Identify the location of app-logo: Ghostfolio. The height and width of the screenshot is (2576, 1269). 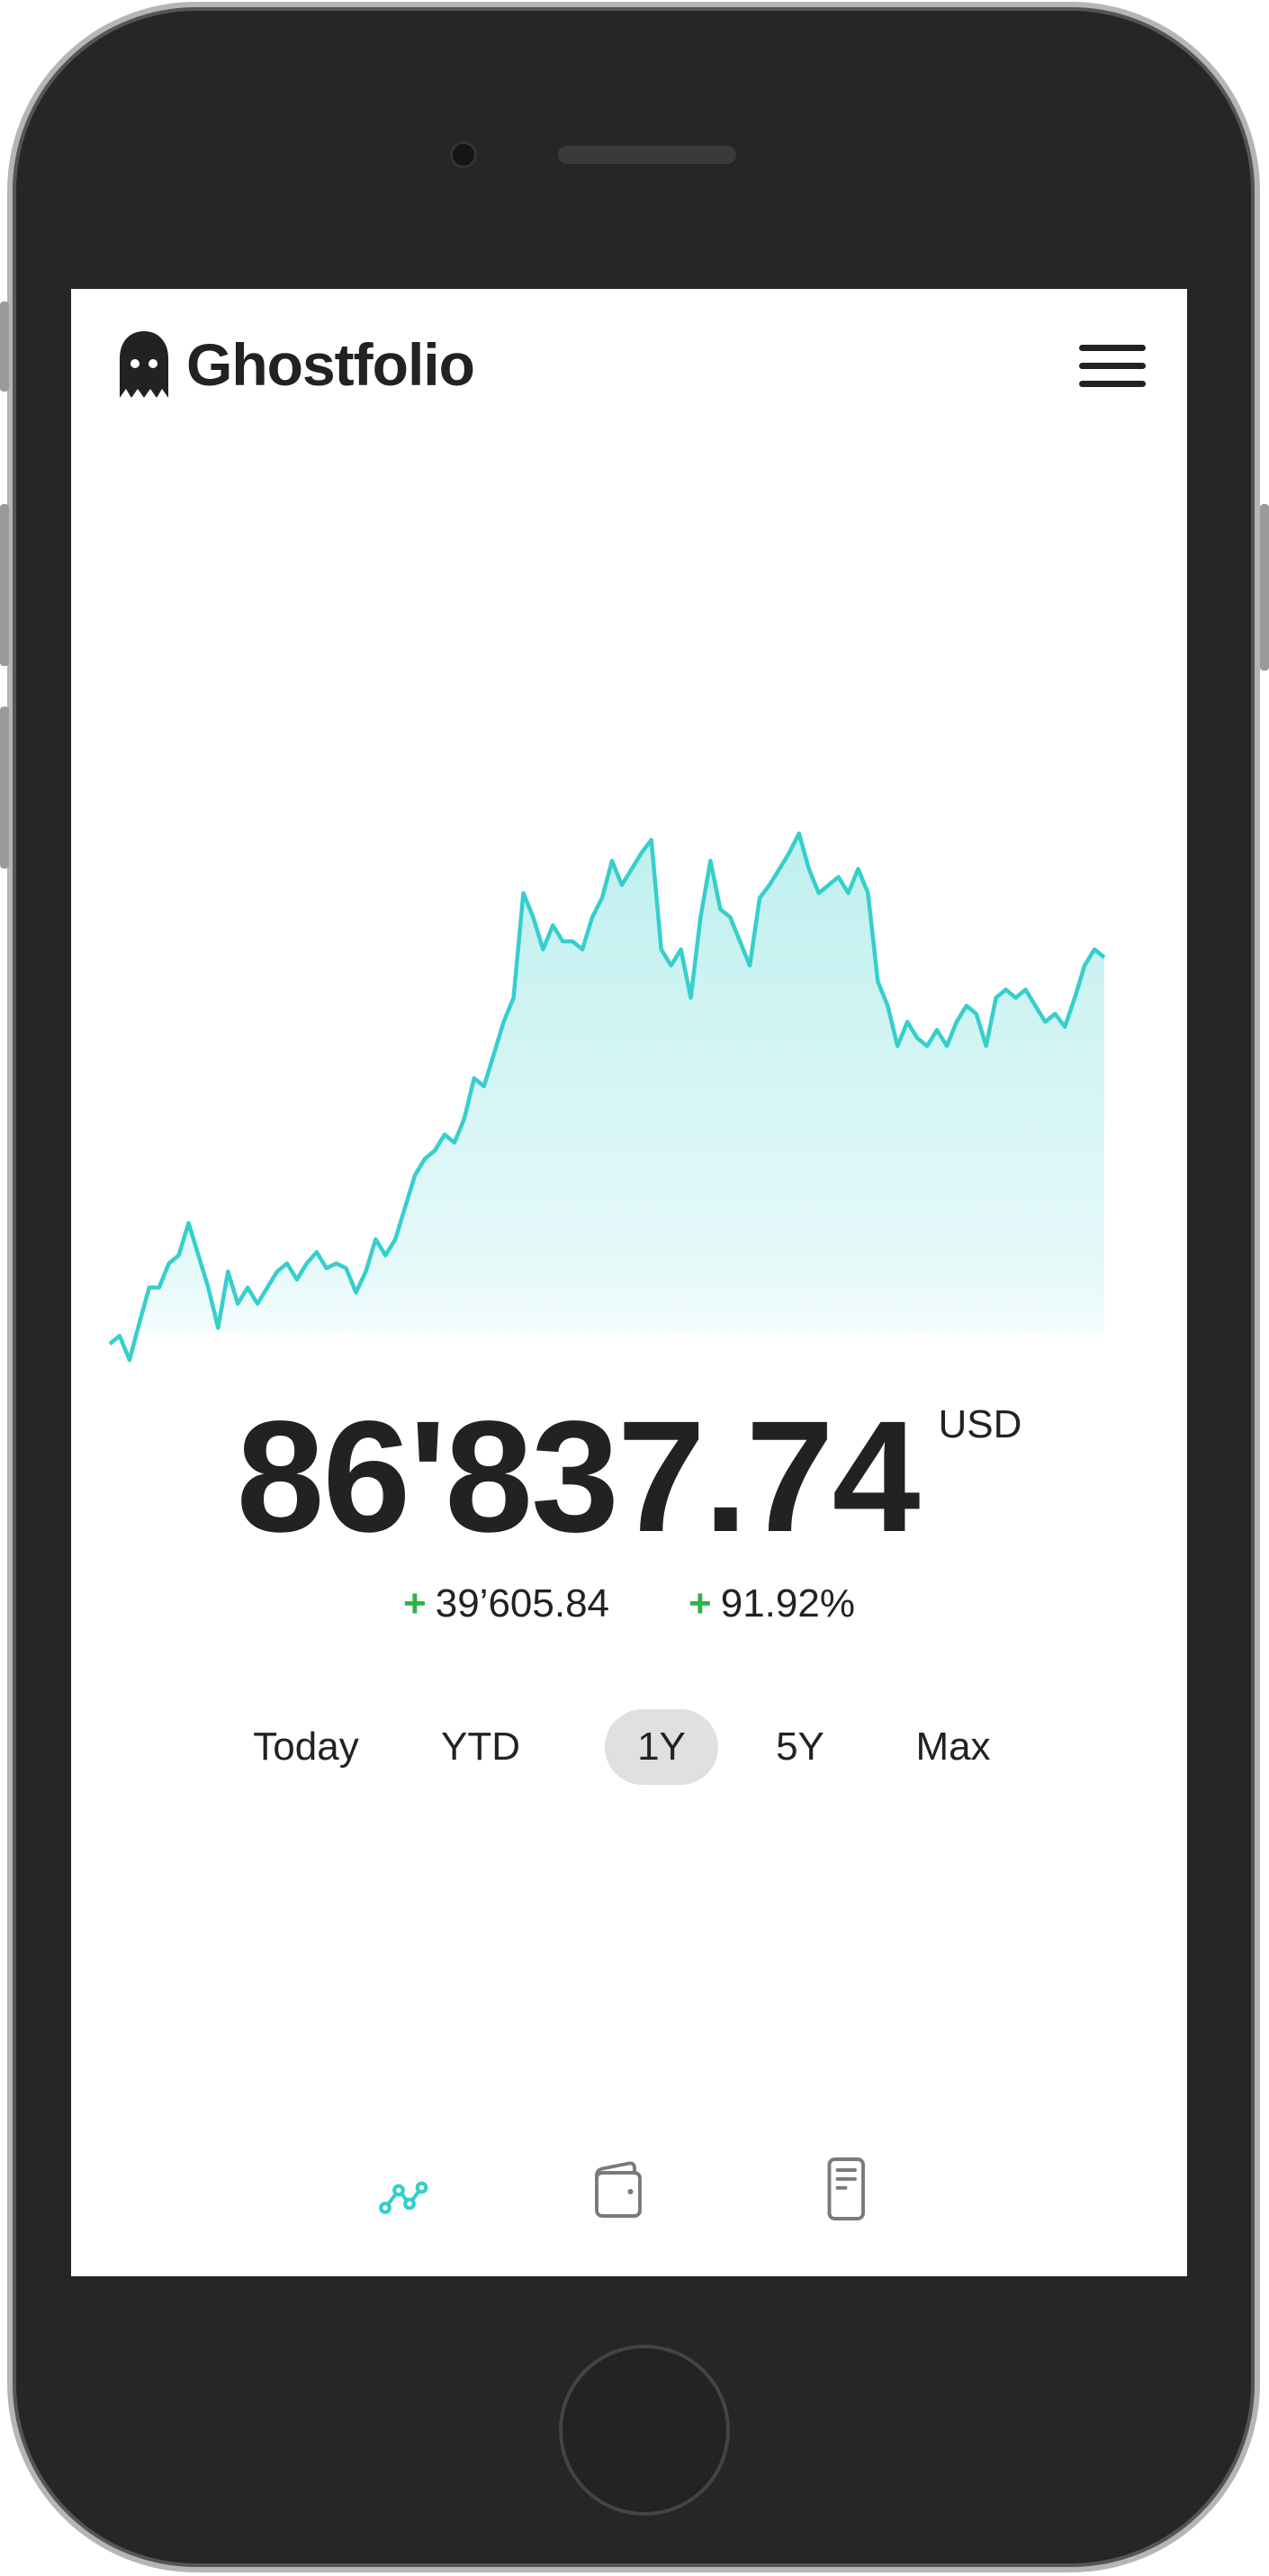
(296, 364).